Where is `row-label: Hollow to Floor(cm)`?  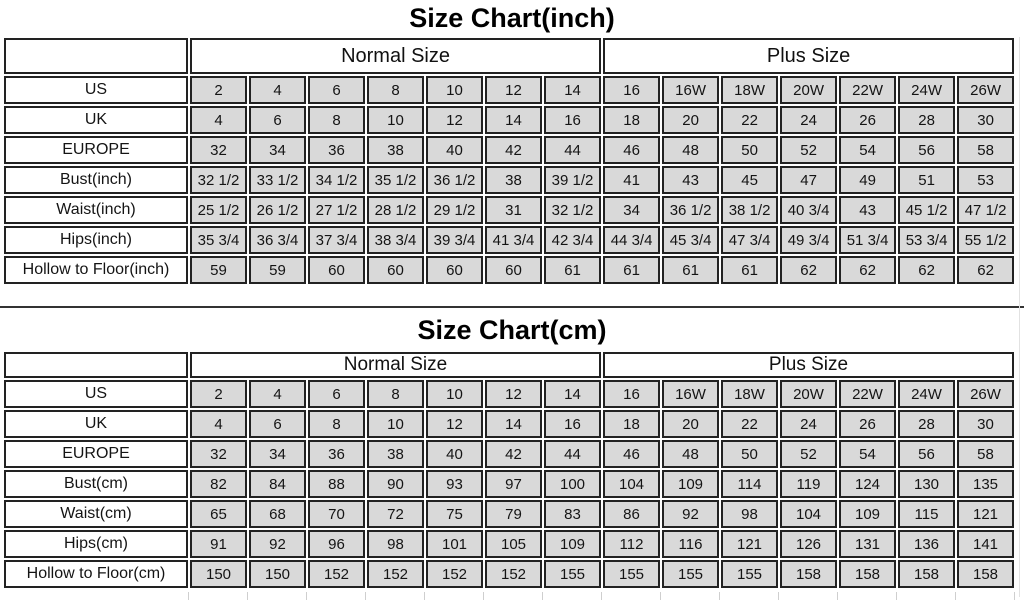
row-label: Hollow to Floor(cm) is located at coordinates (96, 574).